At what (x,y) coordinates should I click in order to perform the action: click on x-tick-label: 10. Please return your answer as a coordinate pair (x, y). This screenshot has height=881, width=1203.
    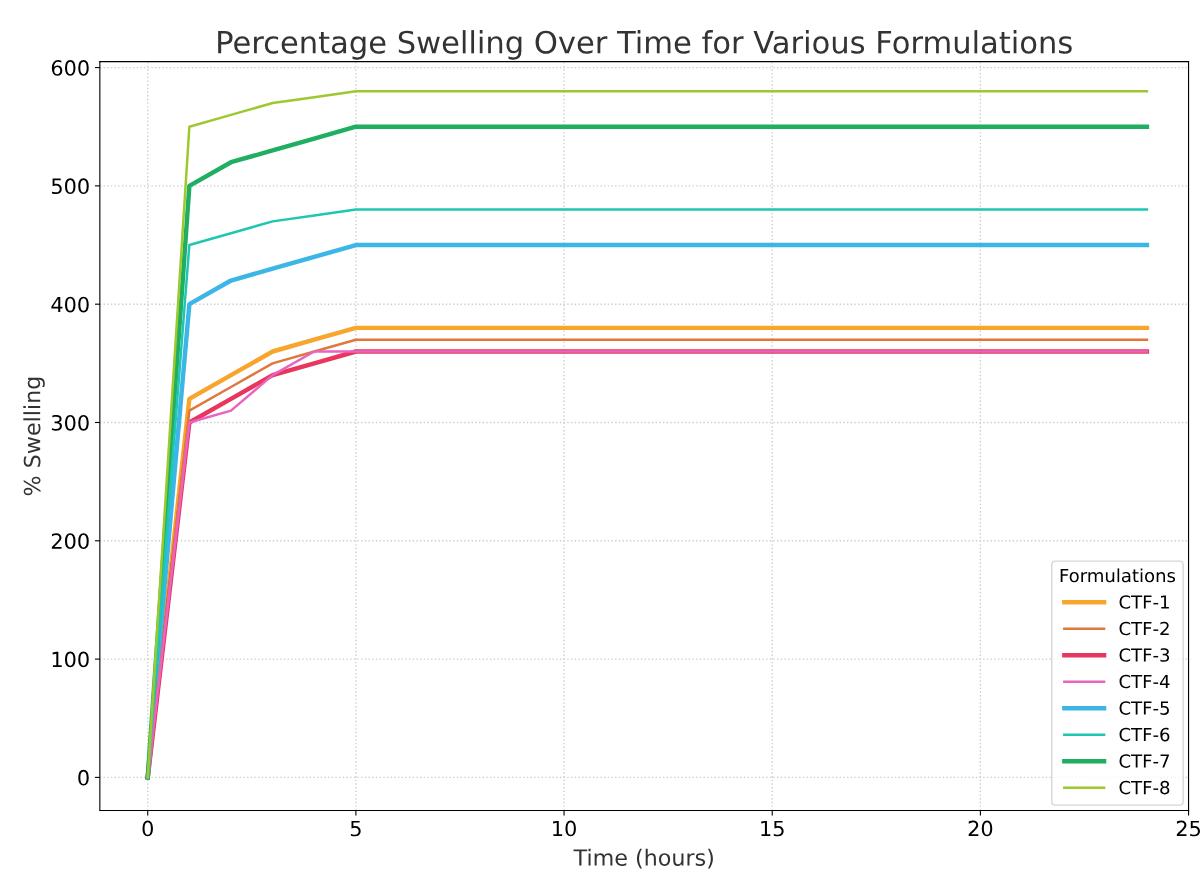
    Looking at the image, I should click on (564, 828).